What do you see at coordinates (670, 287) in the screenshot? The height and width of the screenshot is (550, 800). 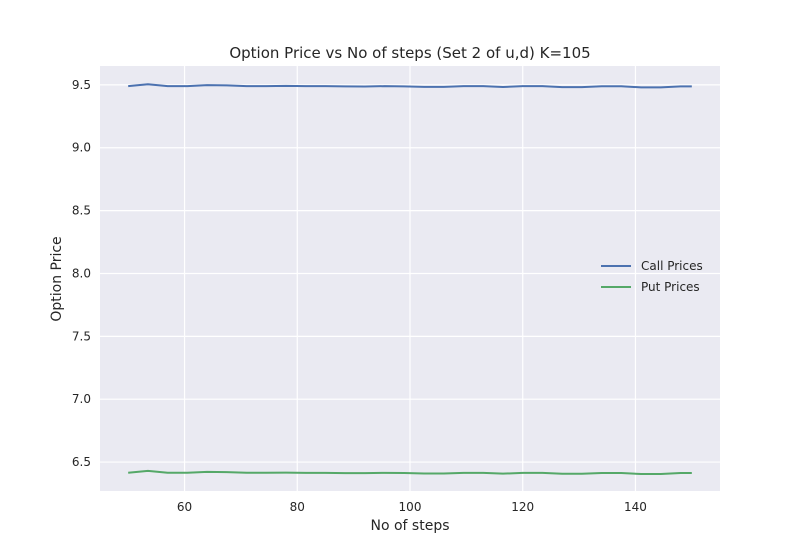 I see `legend-label: Put Prices` at bounding box center [670, 287].